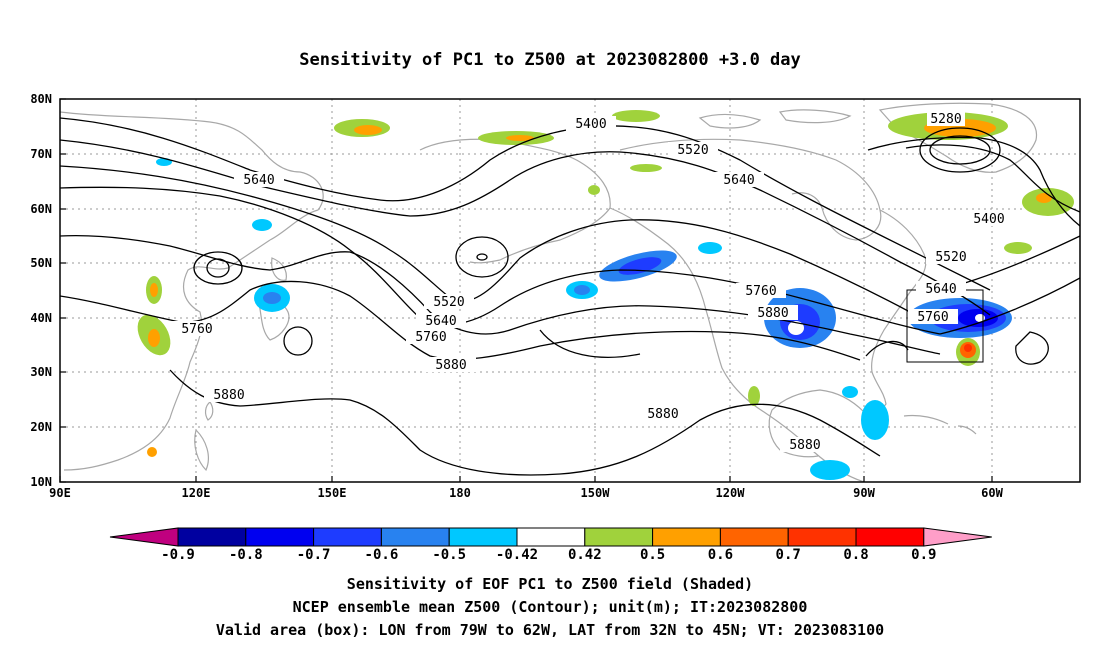  I want to click on svg-text: 60N, so click(41, 209).